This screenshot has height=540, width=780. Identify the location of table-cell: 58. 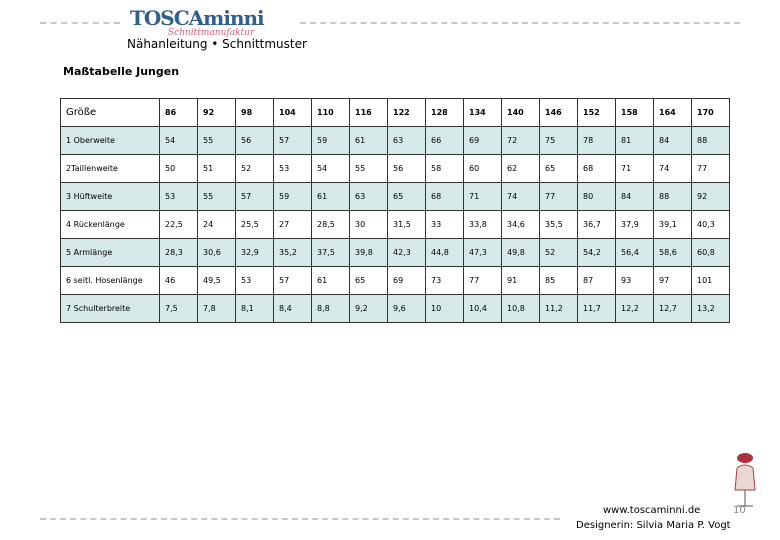
(444, 168).